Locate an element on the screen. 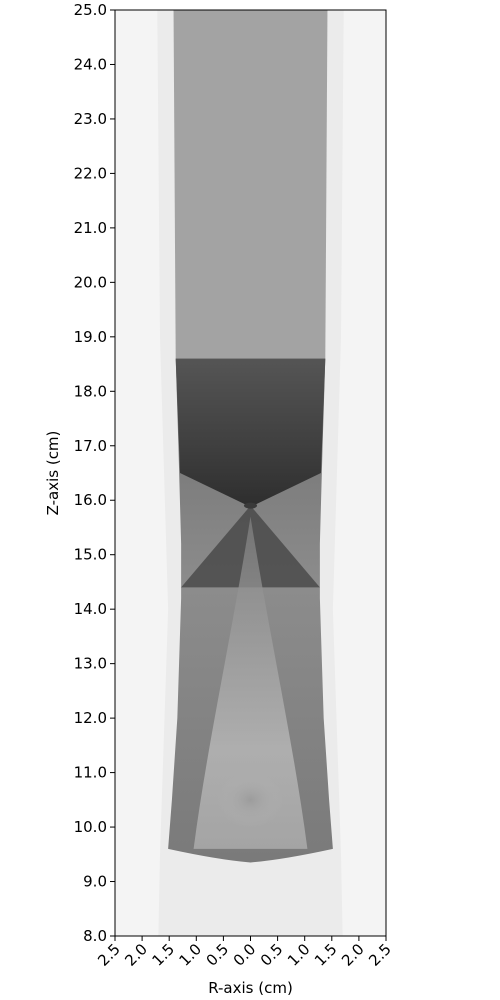 The width and height of the screenshot is (500, 1000). x-axis-label: R-axis (cm) is located at coordinates (250, 988).